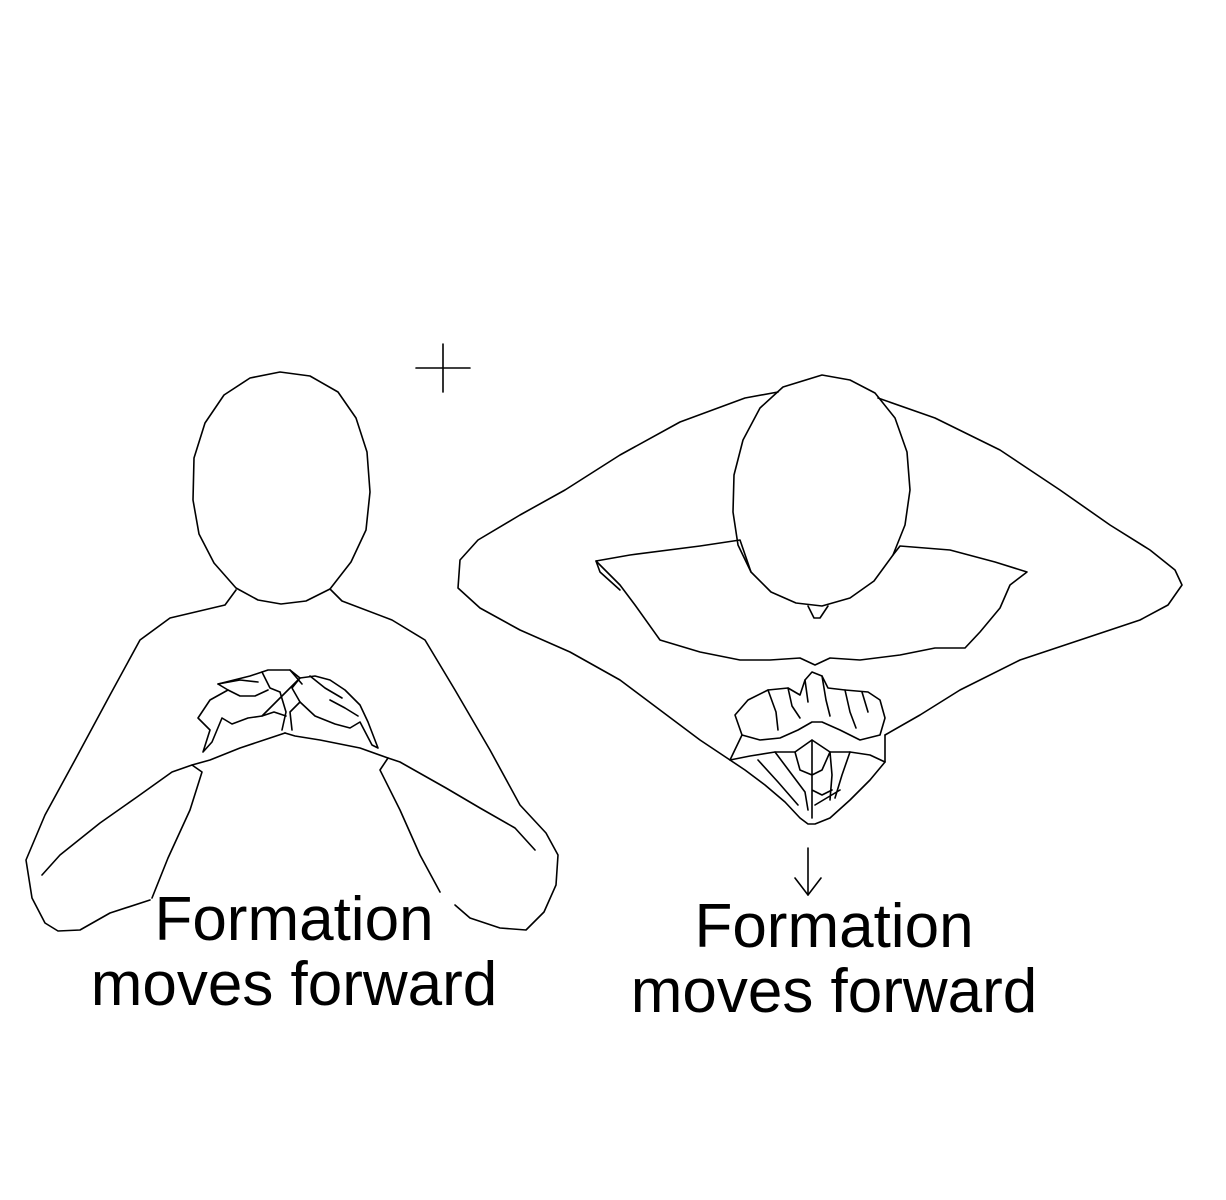  What do you see at coordinates (808, 871) in the screenshot?
I see `down-arrow-icon` at bounding box center [808, 871].